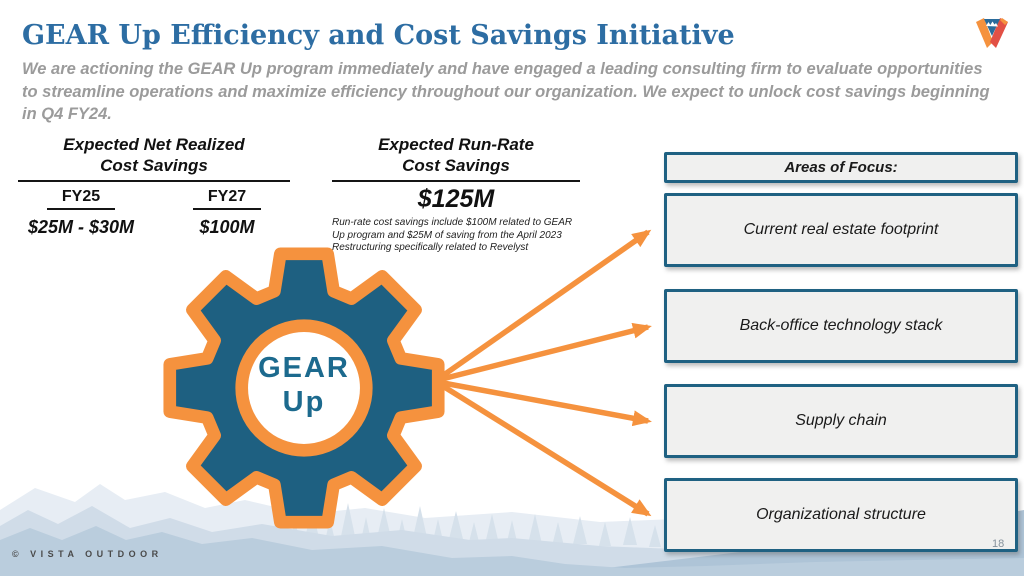 The height and width of the screenshot is (576, 1024). I want to click on fy25-label: FY25, so click(81, 199).